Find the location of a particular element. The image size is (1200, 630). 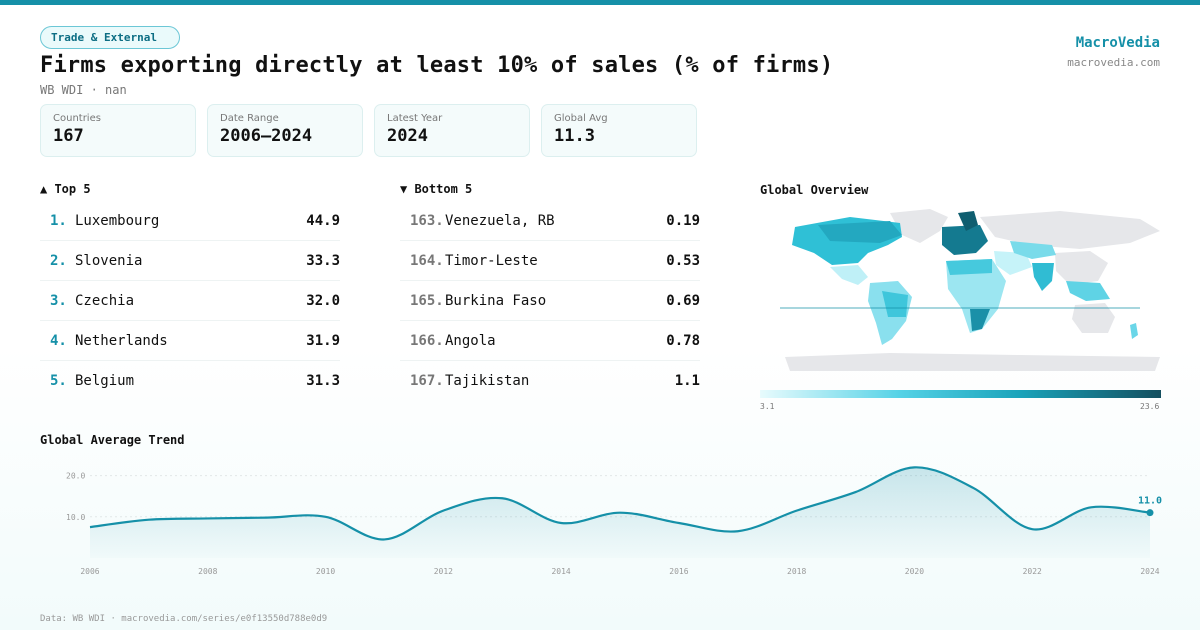

rank-number: 164. is located at coordinates (427, 261).